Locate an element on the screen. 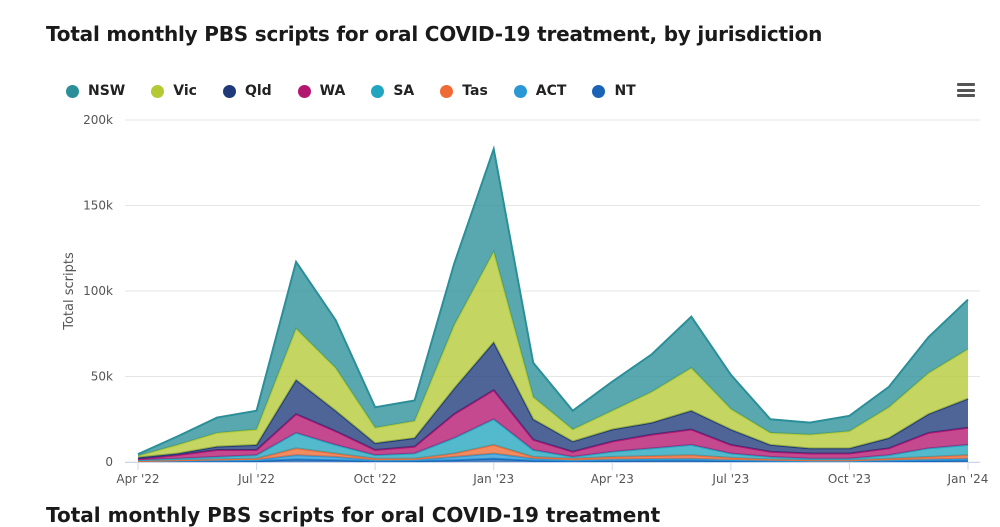 The height and width of the screenshot is (527, 1000). x-tick-label: Jan '24 is located at coordinates (968, 479).